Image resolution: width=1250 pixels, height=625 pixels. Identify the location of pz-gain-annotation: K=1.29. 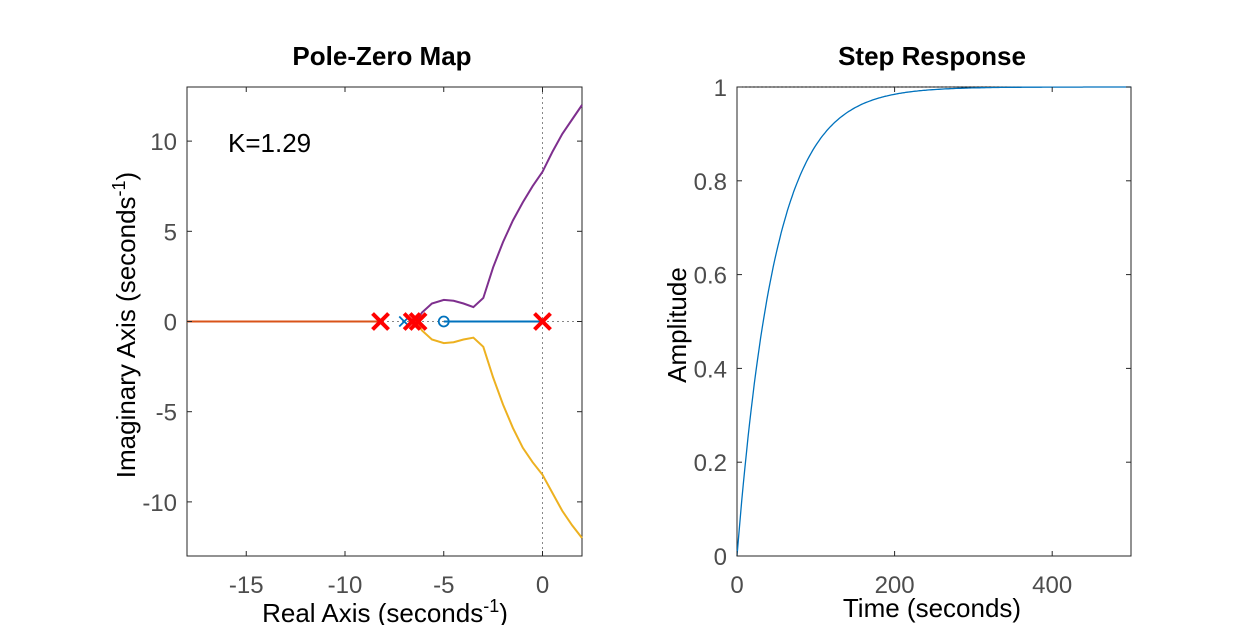
(269, 143).